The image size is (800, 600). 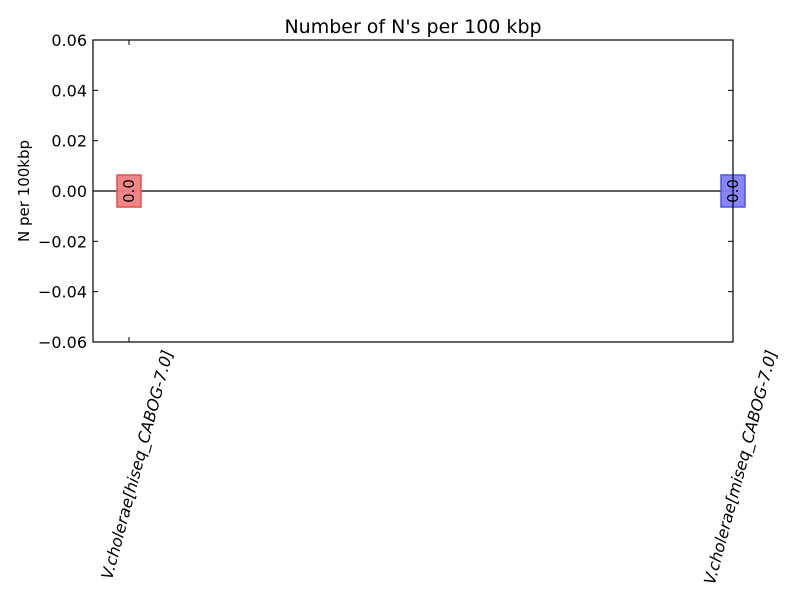 What do you see at coordinates (69, 191) in the screenshot?
I see `y-tick-label: 0.00` at bounding box center [69, 191].